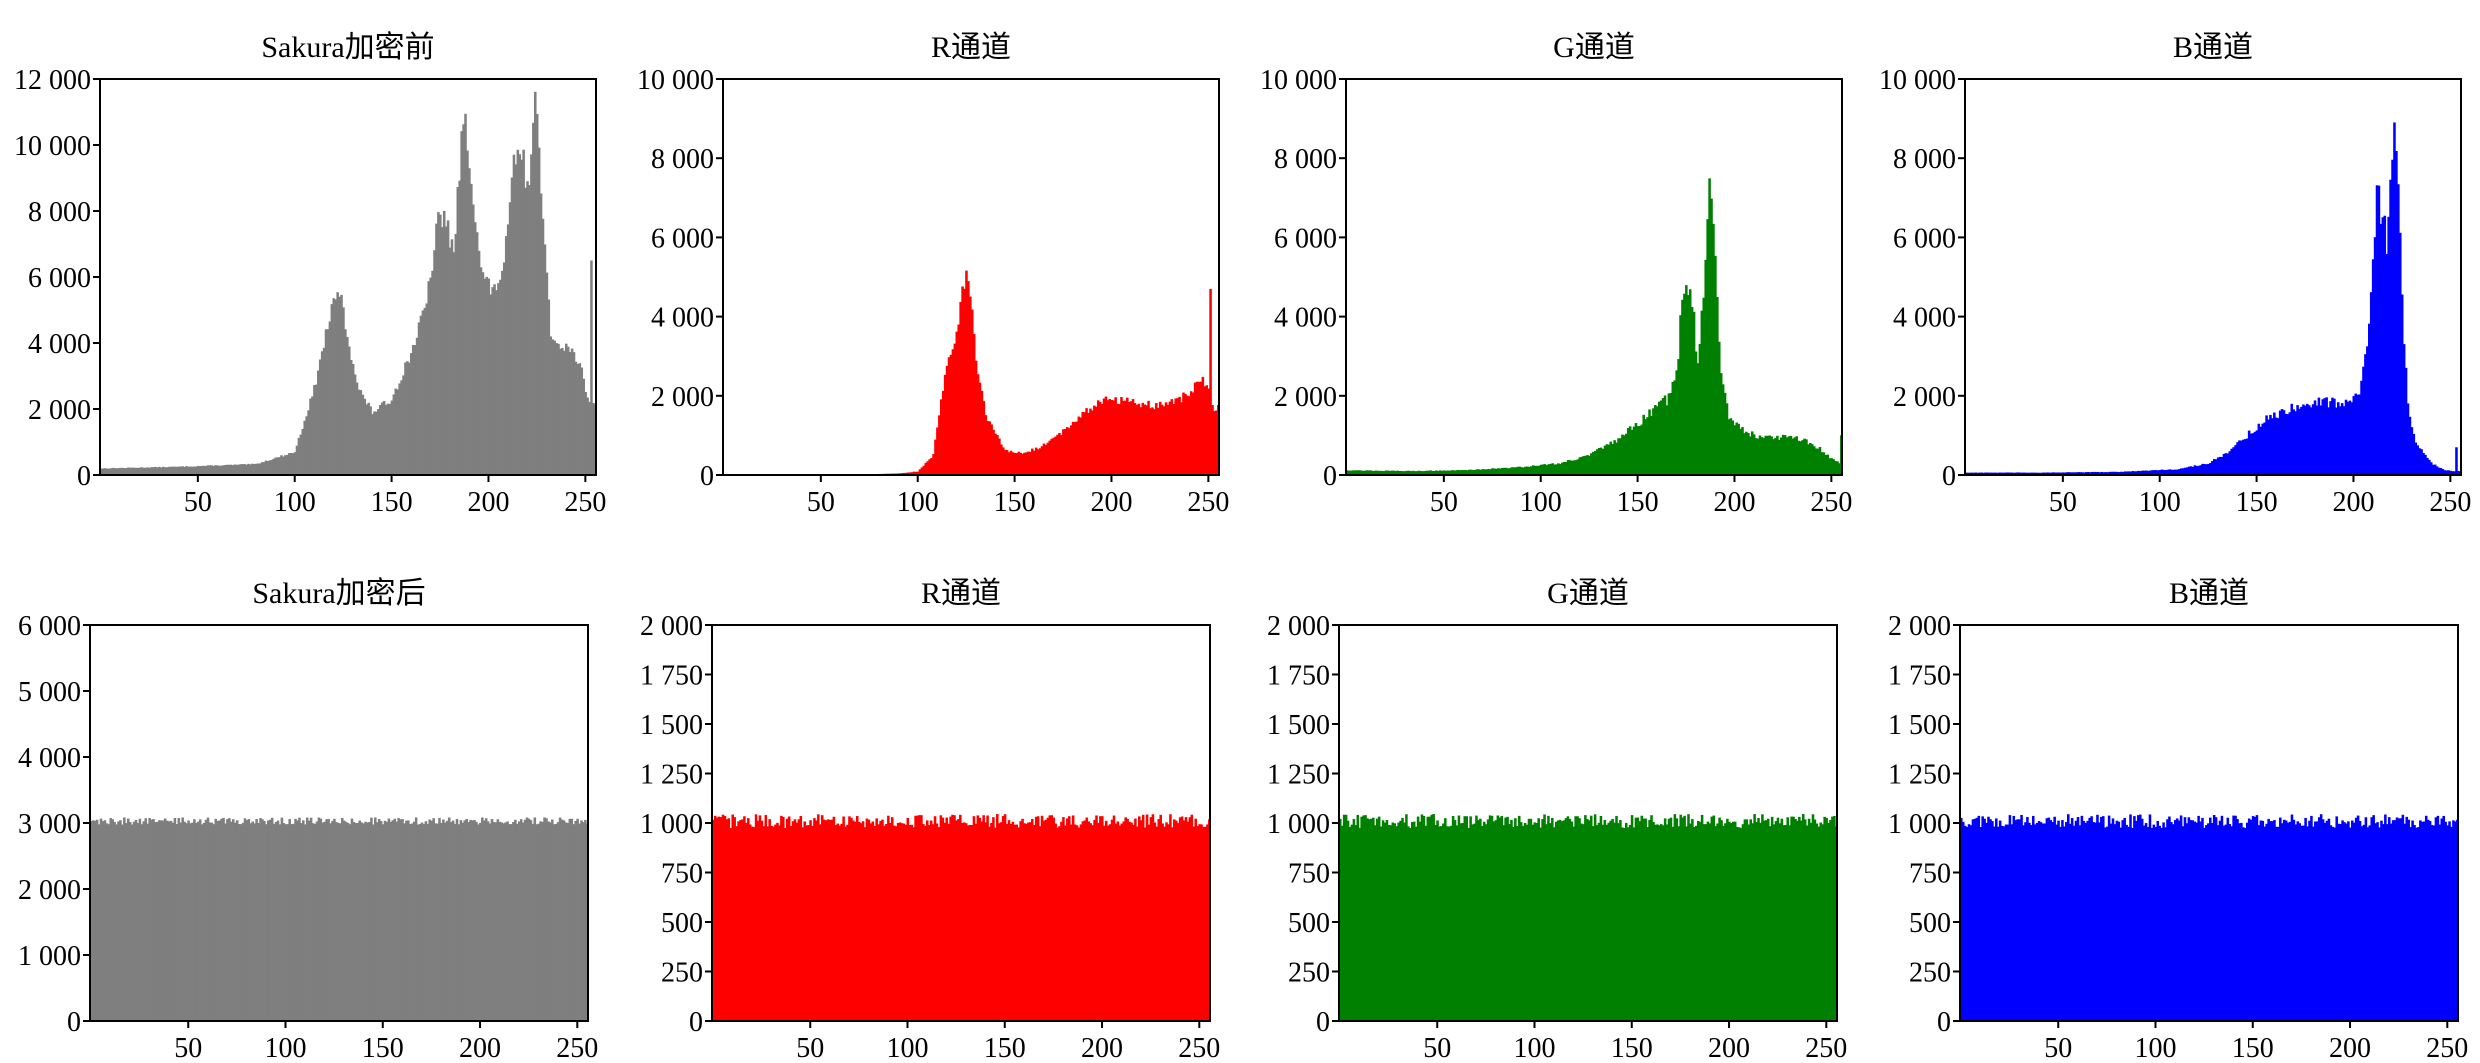 This screenshot has height=1063, width=2480. Describe the element at coordinates (1594, 47) in the screenshot. I see `chart-title: G通道` at that location.